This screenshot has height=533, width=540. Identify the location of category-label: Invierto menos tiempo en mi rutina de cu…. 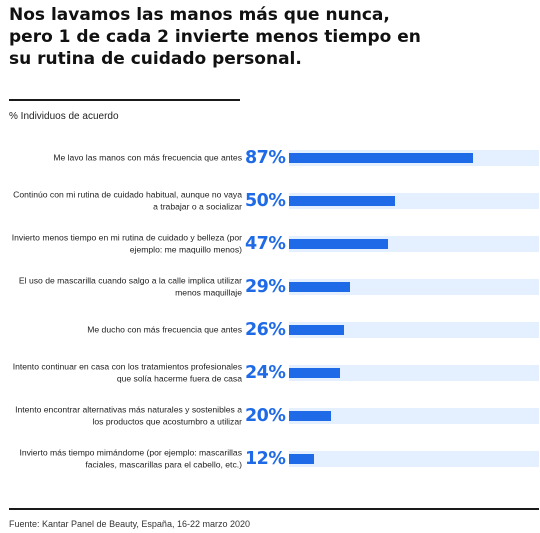
(126, 243).